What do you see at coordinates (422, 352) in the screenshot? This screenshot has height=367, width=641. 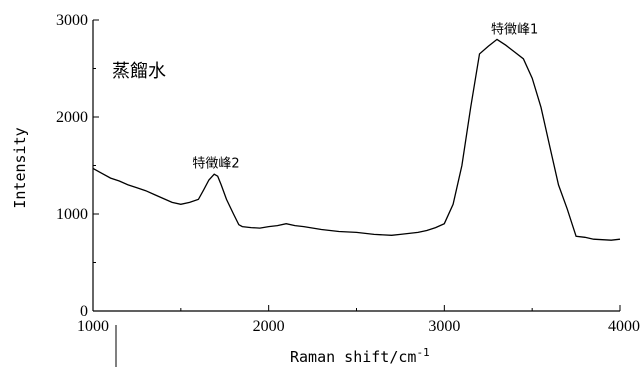 I see `x-axis-label-superscript: -1` at bounding box center [422, 352].